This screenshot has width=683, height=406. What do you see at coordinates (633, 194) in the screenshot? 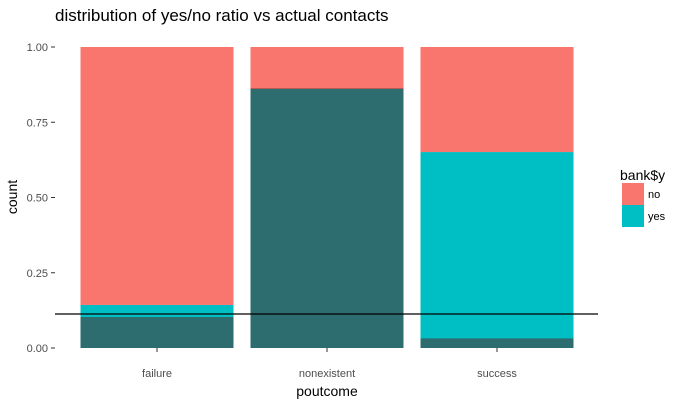
I see `legend-key-no` at bounding box center [633, 194].